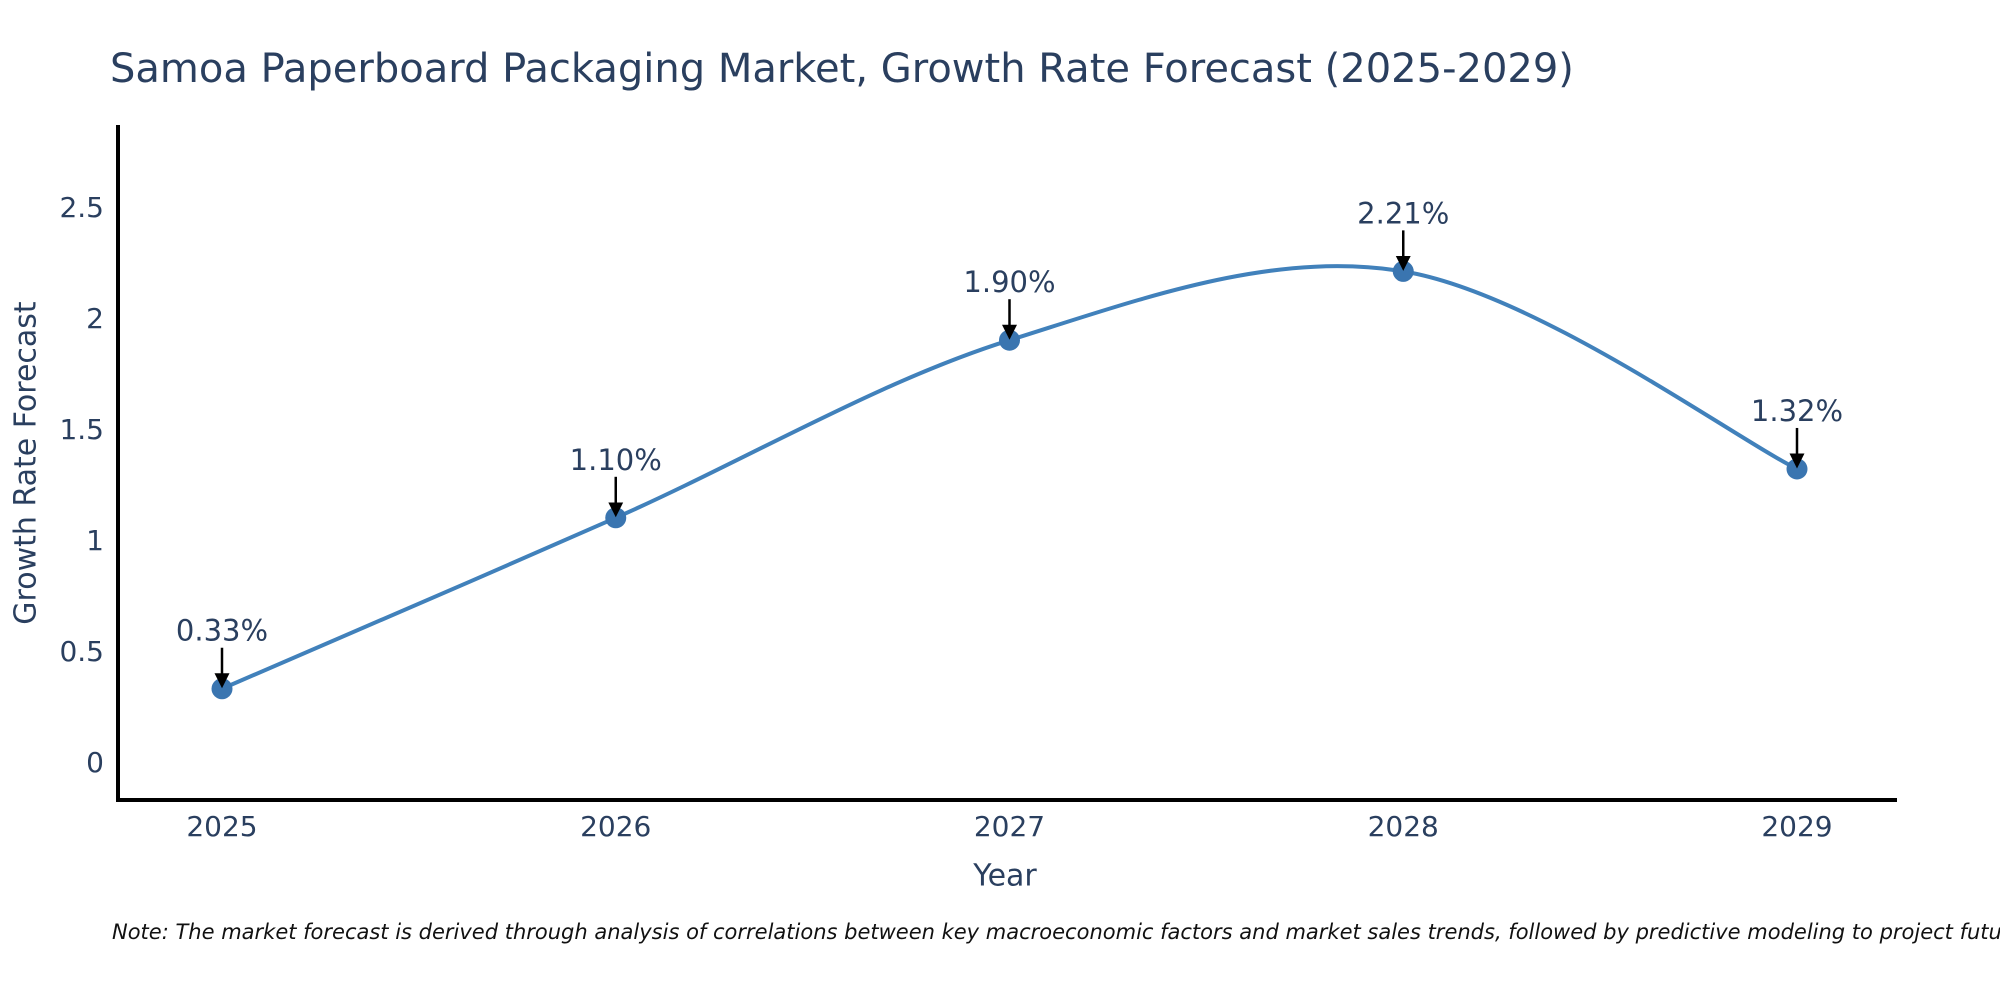 The height and width of the screenshot is (1000, 2000). Describe the element at coordinates (615, 826) in the screenshot. I see `x-tick-label: 2026` at that location.